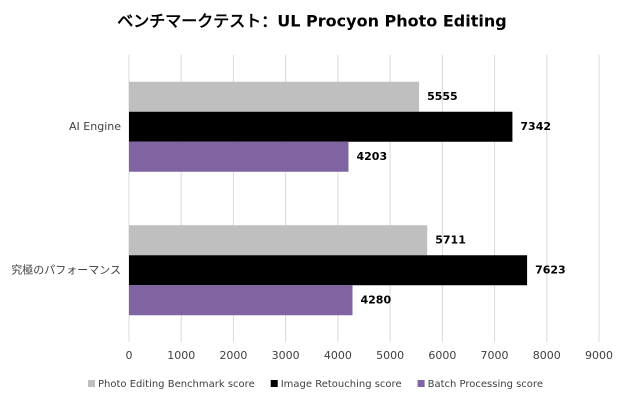 This screenshot has width=620, height=400. Describe the element at coordinates (485, 384) in the screenshot. I see `legend-label: Batch Processing score` at that location.